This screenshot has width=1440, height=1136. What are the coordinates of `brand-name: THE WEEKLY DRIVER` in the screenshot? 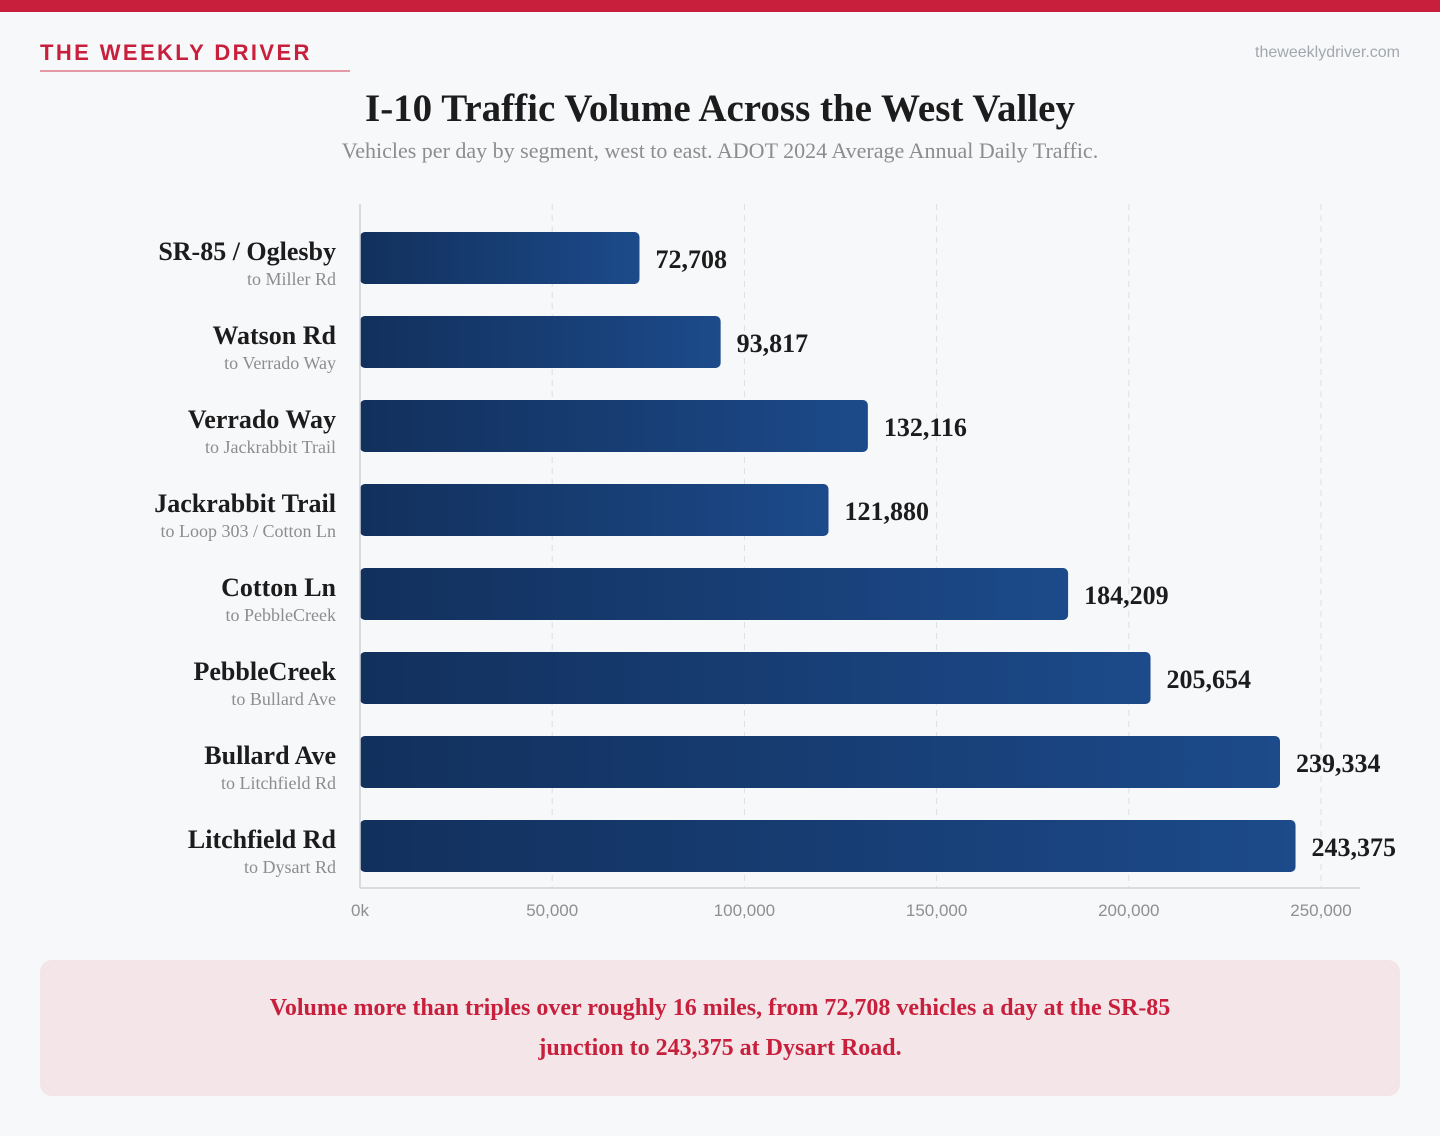 It's located at (176, 52).